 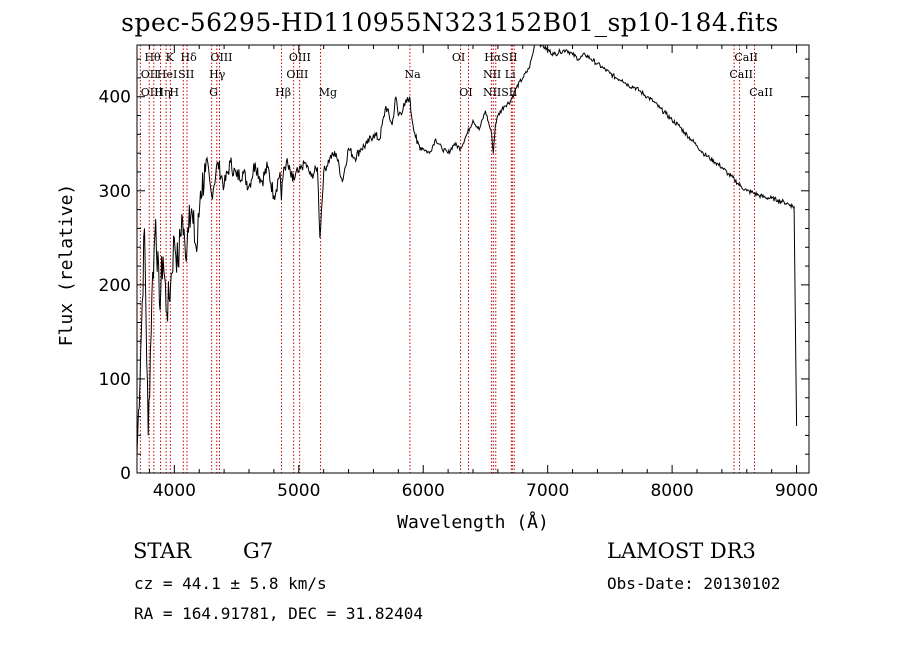 I want to click on line-label-12: Hβ, so click(x=283, y=92).